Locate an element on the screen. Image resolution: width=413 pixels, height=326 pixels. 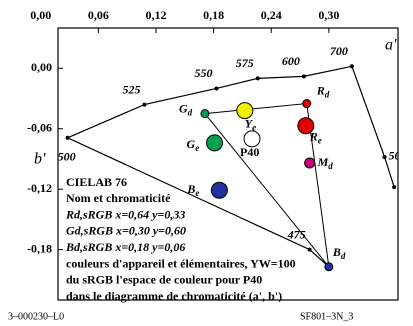
point-name: P40 is located at coordinates (249, 152).